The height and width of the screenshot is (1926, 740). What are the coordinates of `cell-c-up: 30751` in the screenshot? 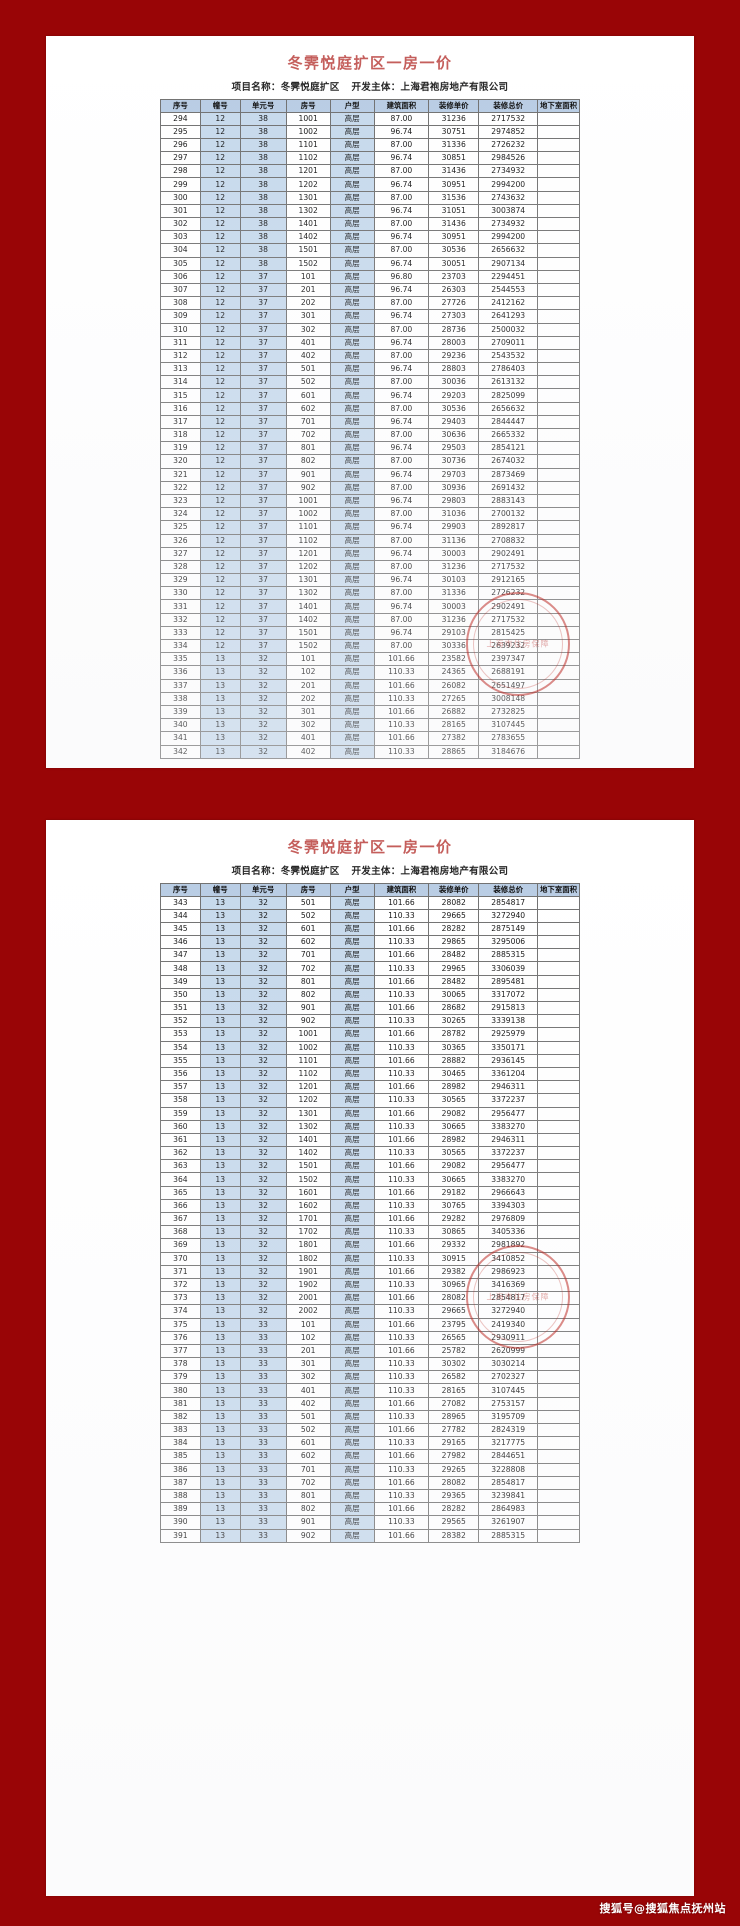 It's located at (454, 131).